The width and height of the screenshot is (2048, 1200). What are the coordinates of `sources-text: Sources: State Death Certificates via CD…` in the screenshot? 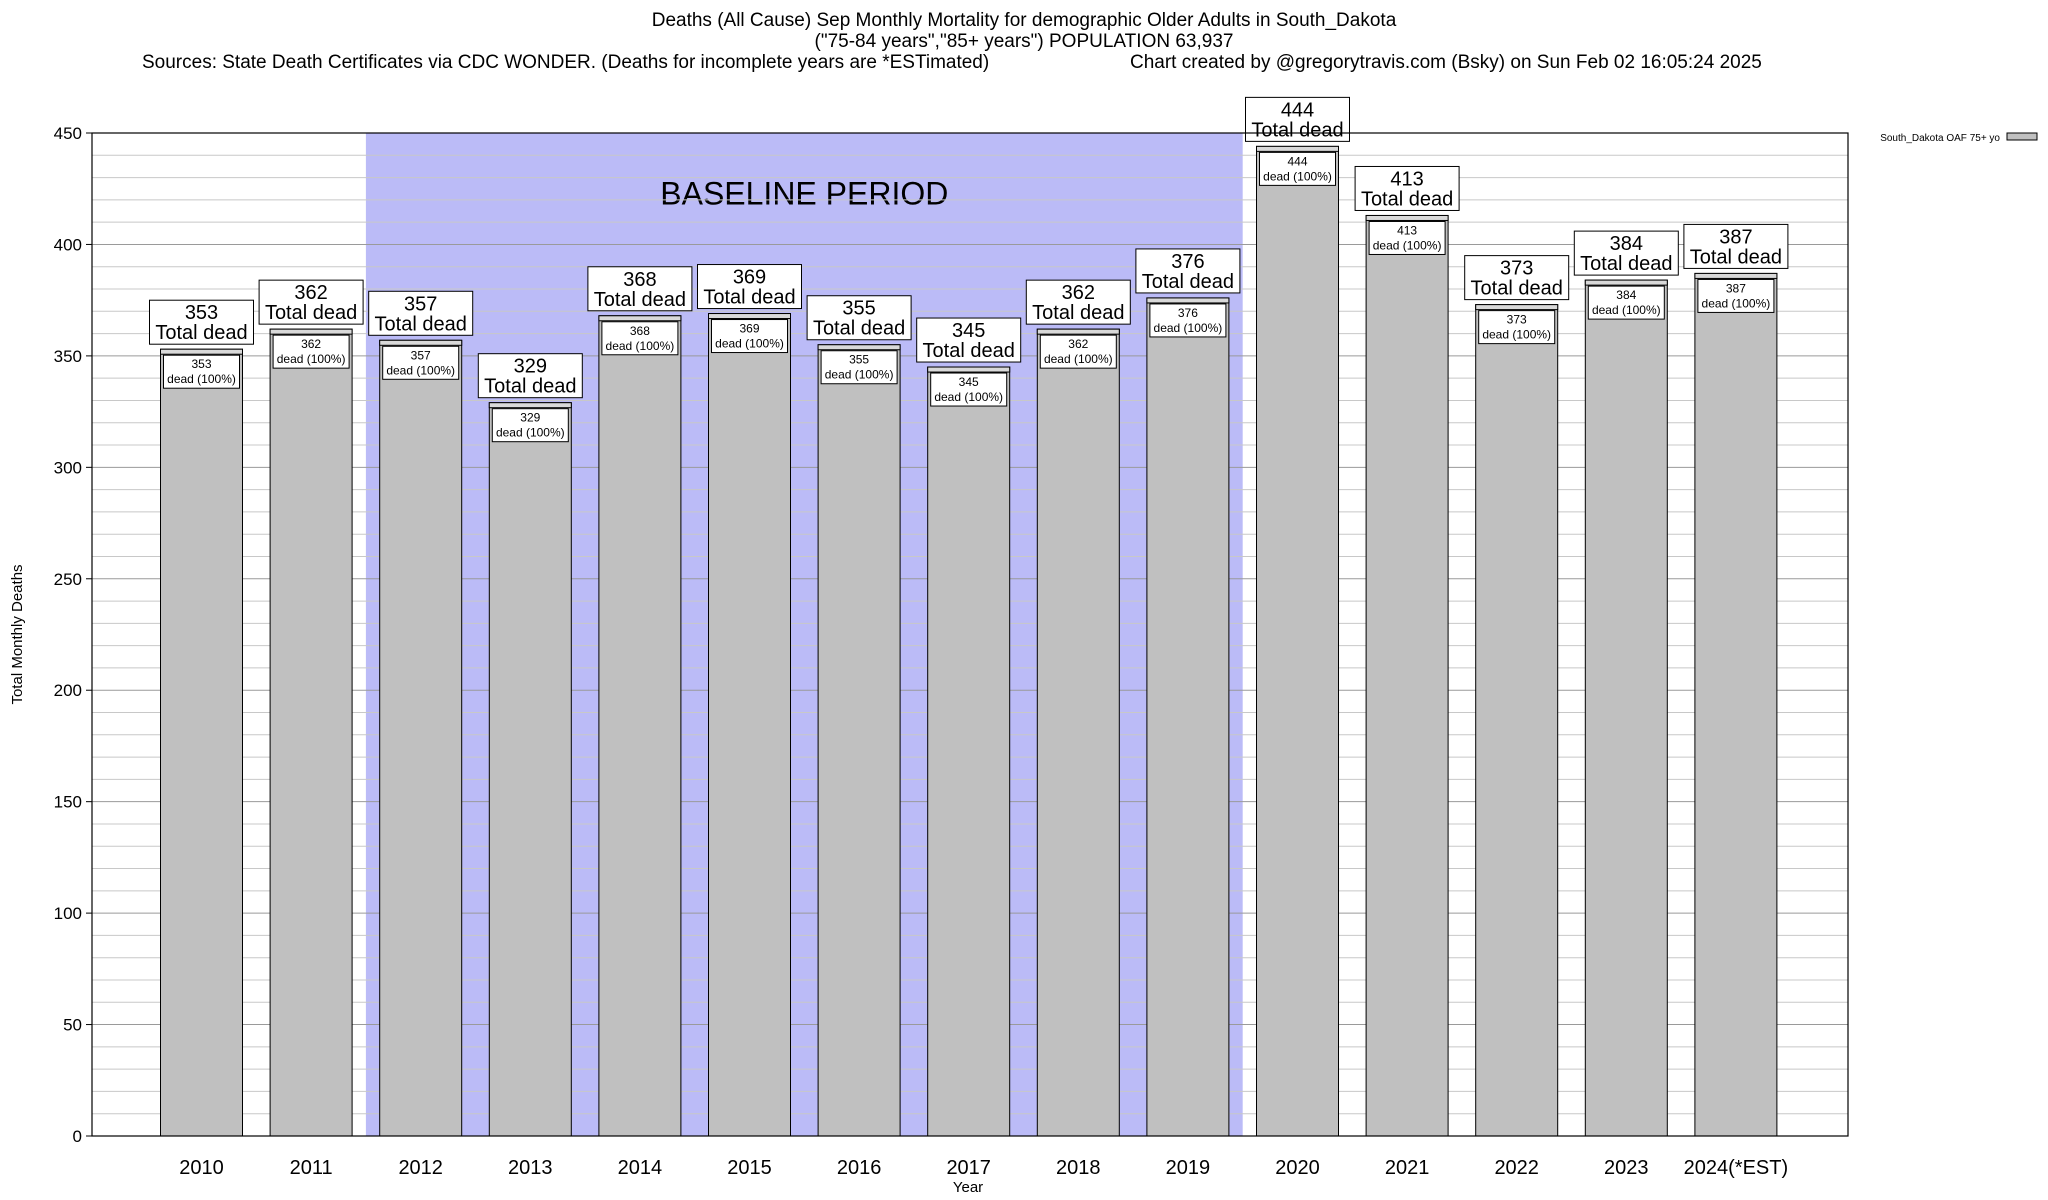 It's located at (566, 62).